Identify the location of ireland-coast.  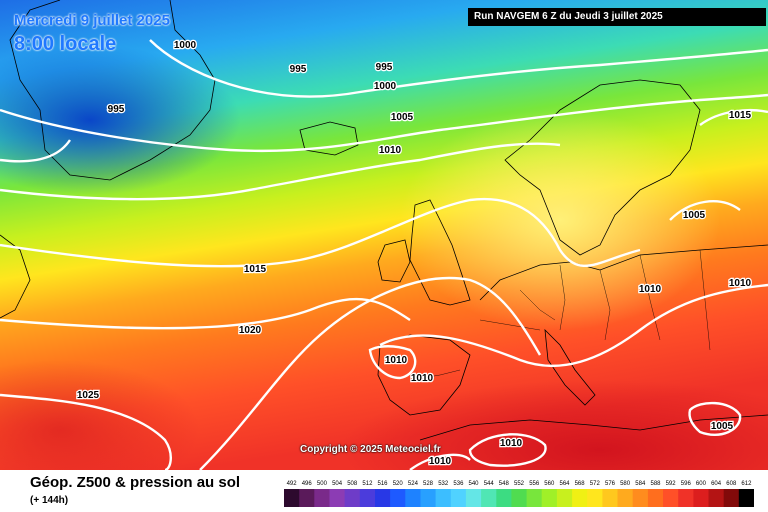
(394, 261).